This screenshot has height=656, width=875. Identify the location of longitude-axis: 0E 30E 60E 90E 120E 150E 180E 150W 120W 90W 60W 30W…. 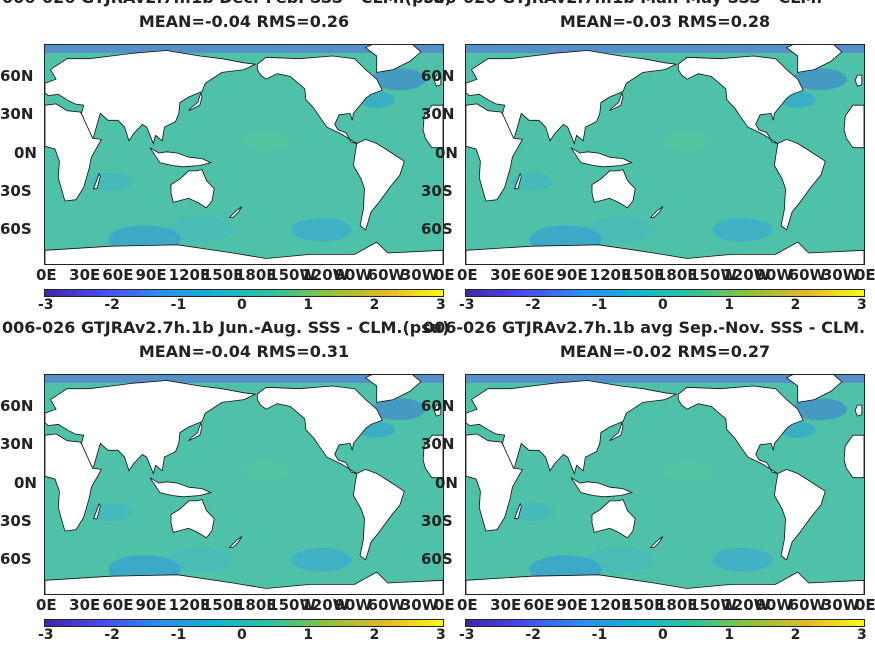
(666, 276).